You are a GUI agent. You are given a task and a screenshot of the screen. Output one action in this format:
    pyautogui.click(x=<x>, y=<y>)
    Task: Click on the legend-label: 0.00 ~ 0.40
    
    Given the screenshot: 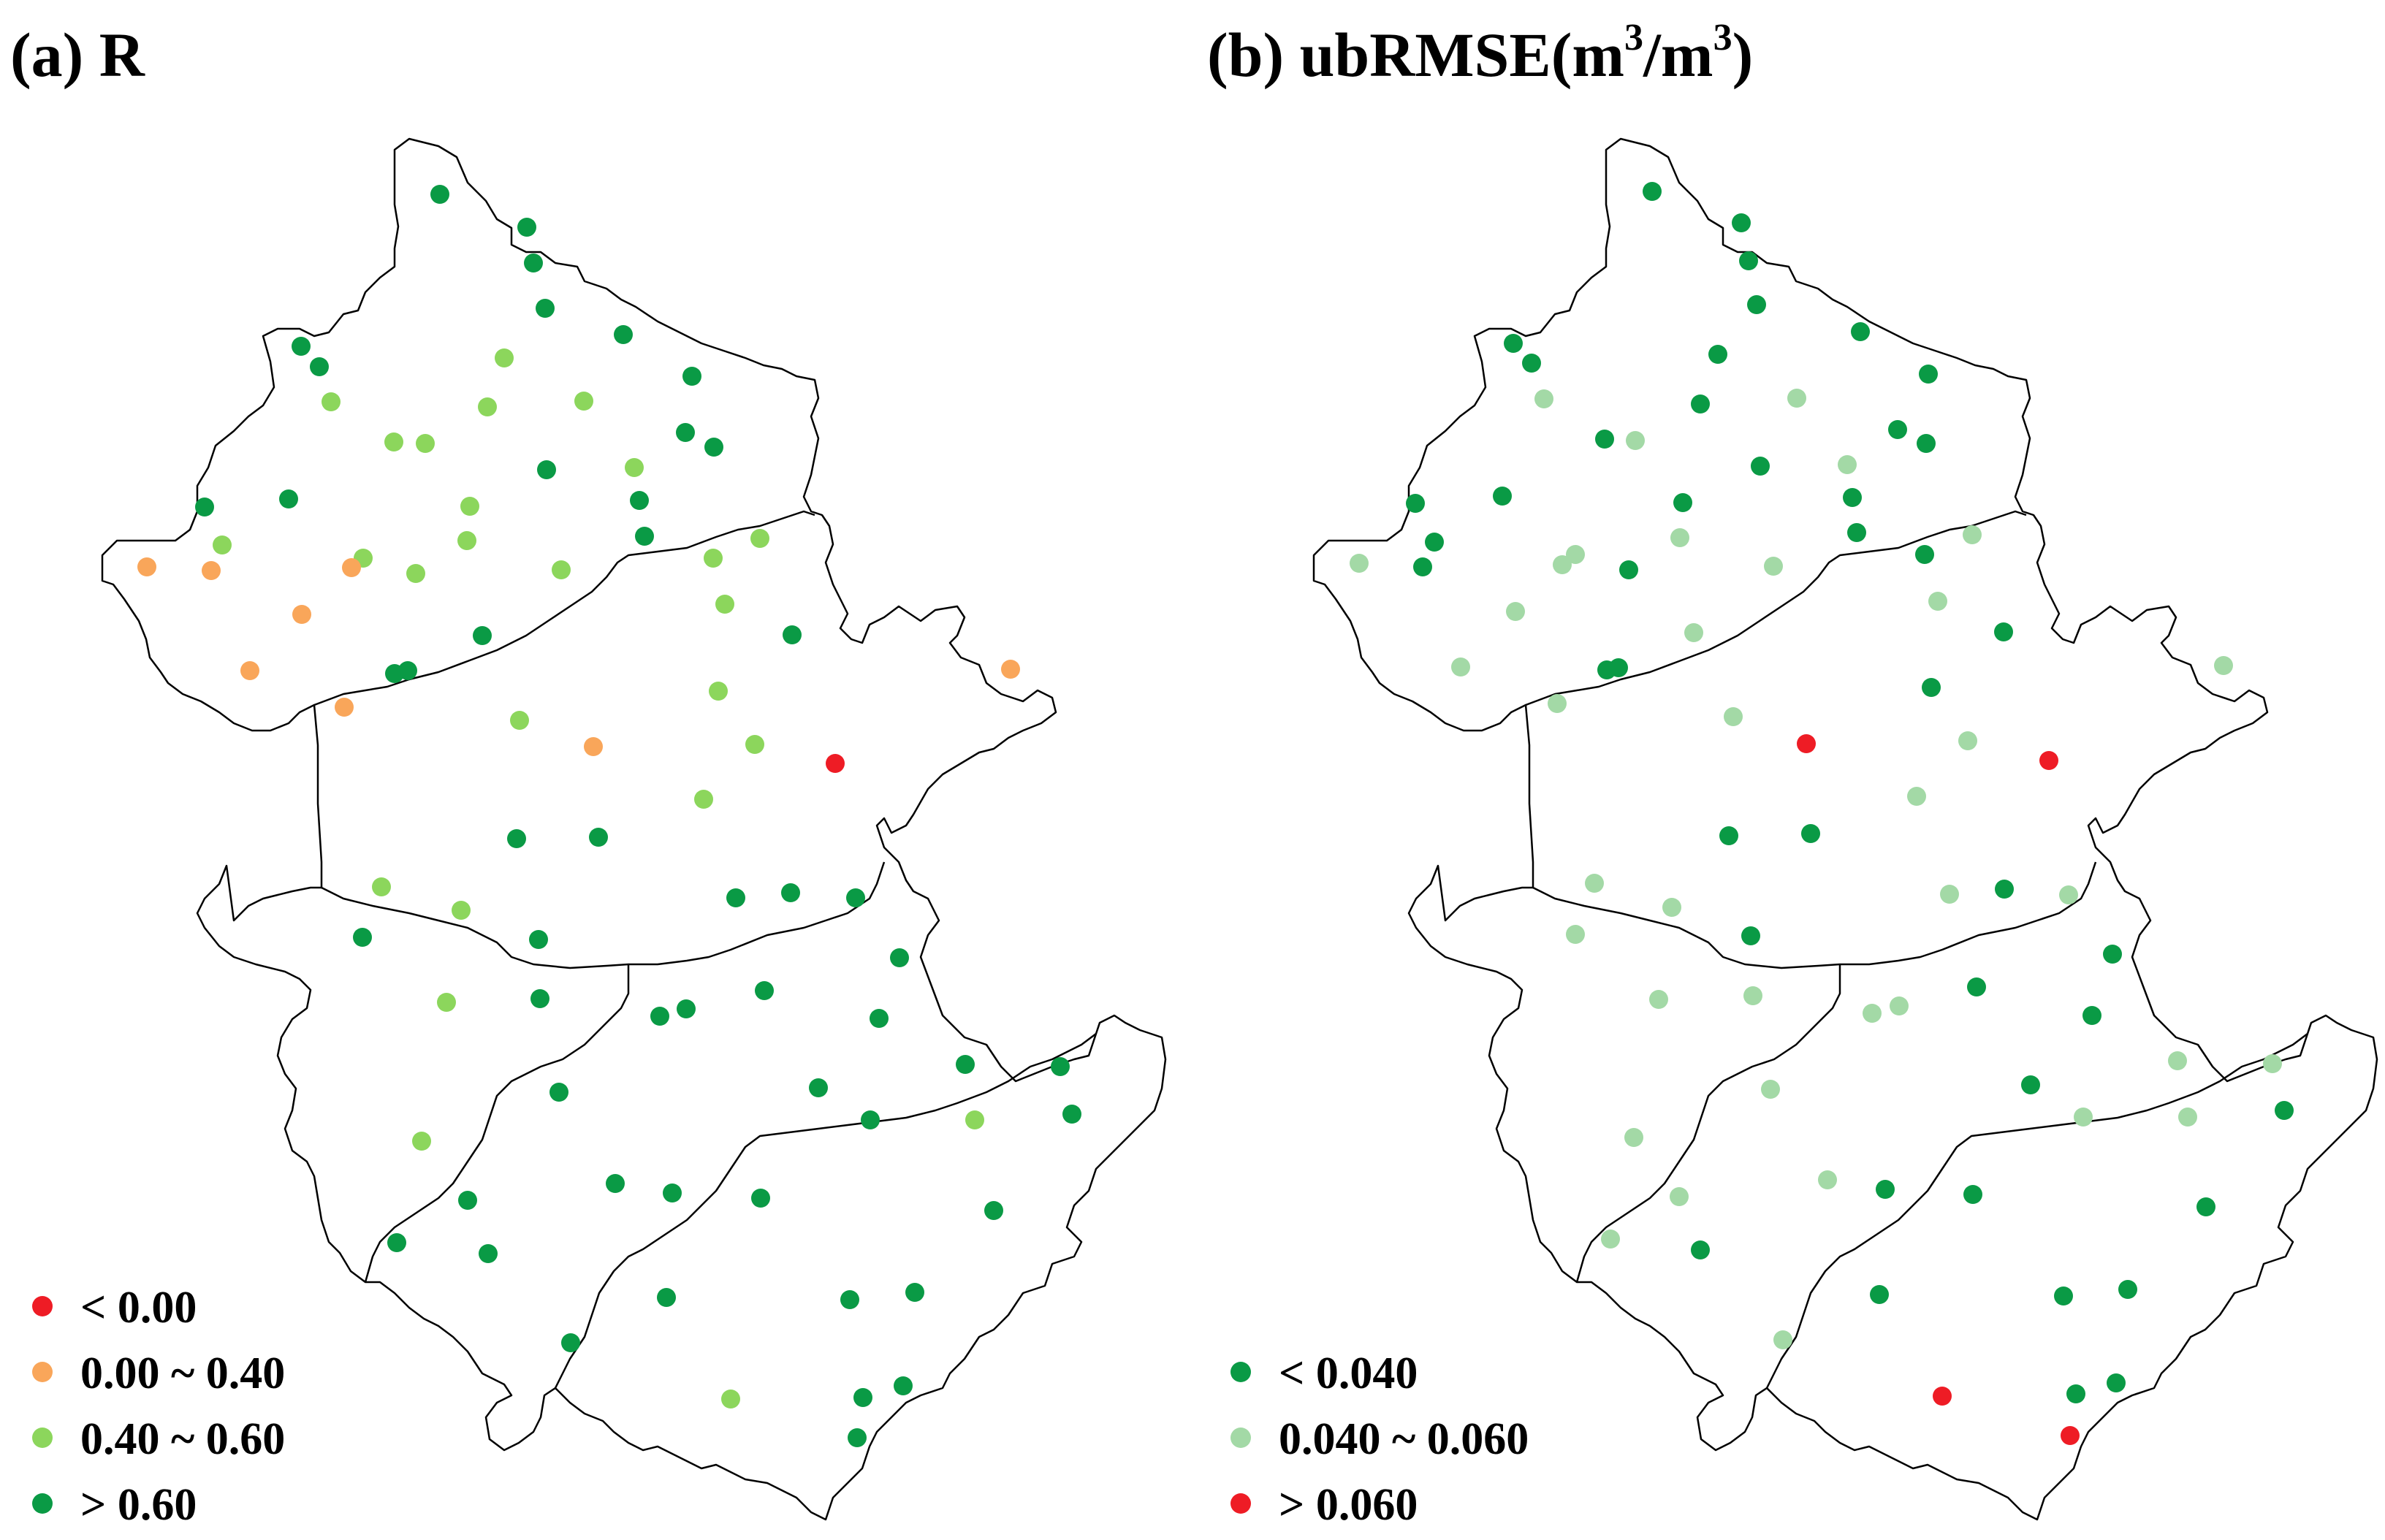 What is the action you would take?
    pyautogui.click(x=183, y=1373)
    